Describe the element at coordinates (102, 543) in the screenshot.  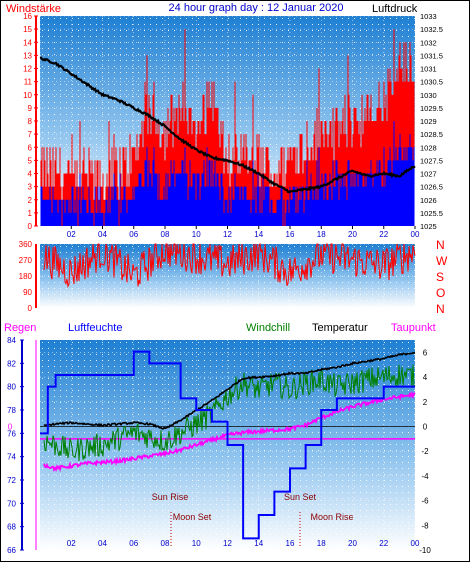
I see `temp-x-tick-label: 04` at that location.